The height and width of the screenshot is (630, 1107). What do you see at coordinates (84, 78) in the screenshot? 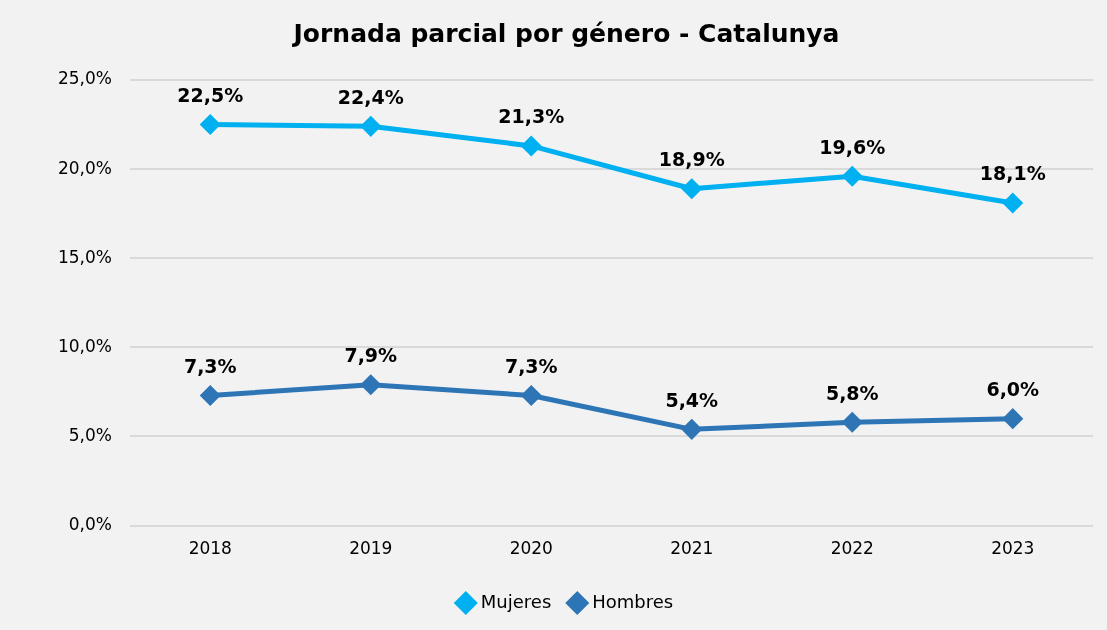
I see `y-tick-label: 25,0%` at bounding box center [84, 78].